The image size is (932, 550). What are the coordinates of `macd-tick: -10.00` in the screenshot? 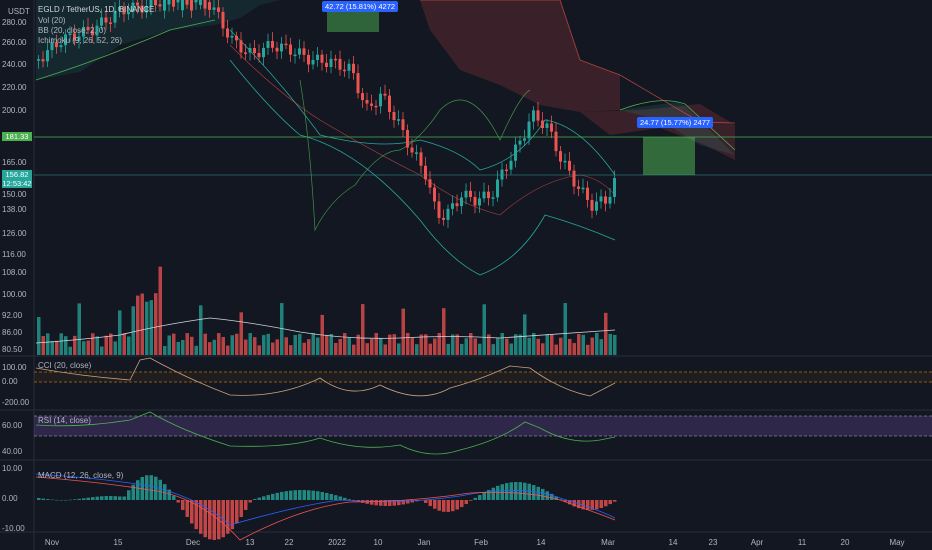 It's located at (13, 528).